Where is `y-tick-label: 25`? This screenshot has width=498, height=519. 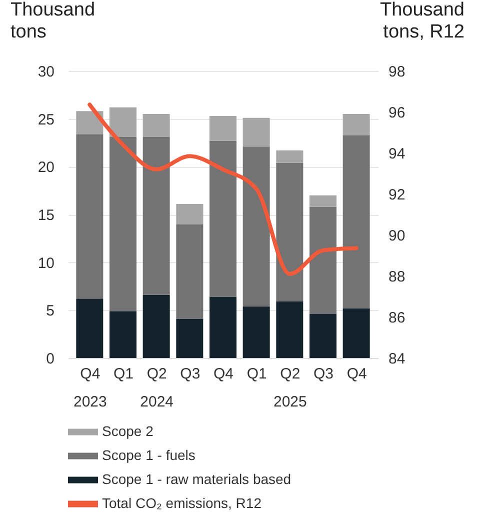
y-tick-label: 25 is located at coordinates (46, 119).